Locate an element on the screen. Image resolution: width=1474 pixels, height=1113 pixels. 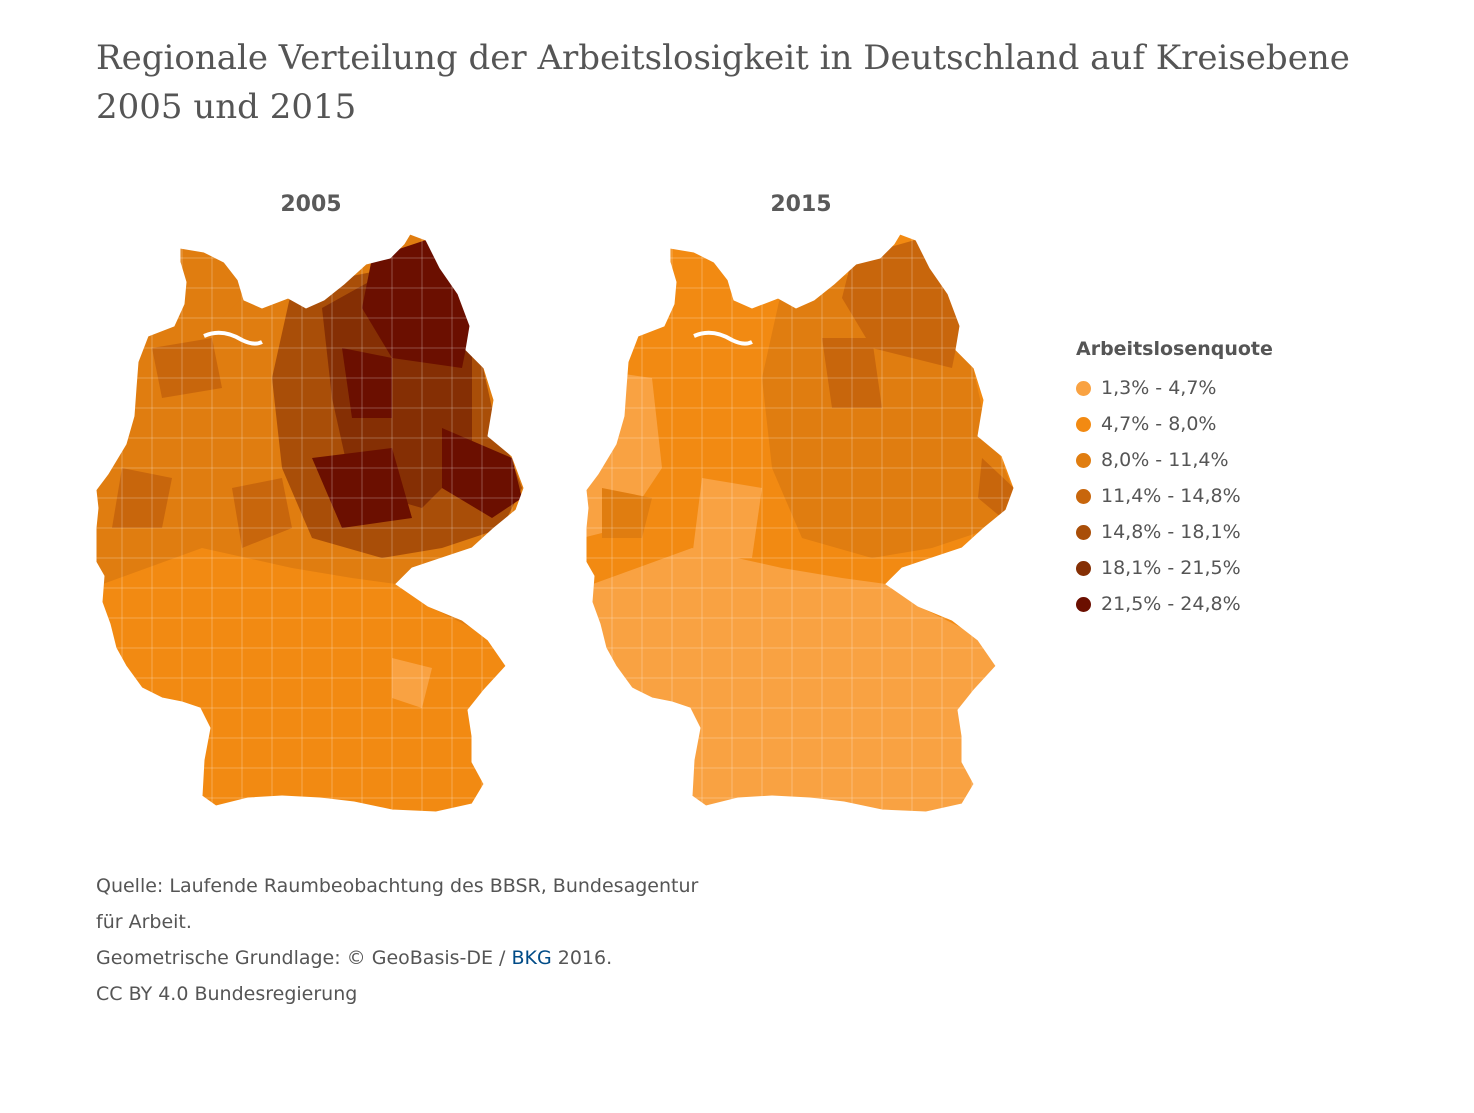
legend-item: 18,1% - 21,5% is located at coordinates (1174, 568).